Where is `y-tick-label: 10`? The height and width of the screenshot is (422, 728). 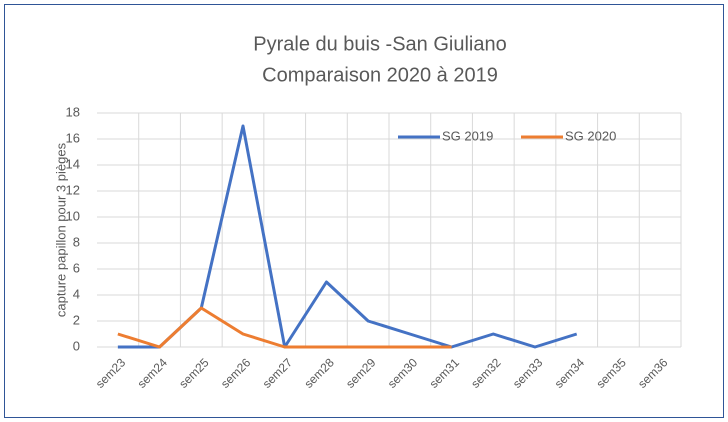 y-tick-label: 10 is located at coordinates (73, 215).